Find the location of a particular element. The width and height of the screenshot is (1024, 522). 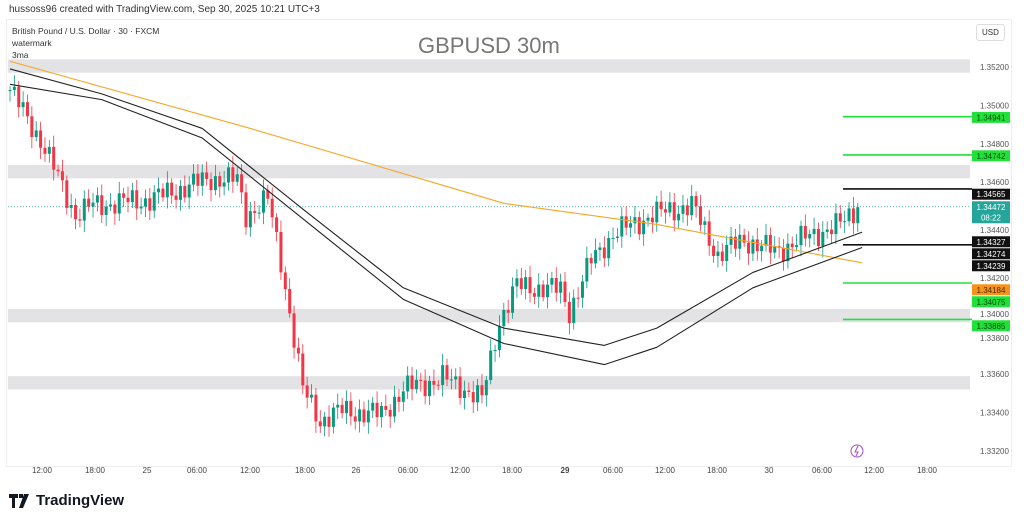

x-tick-label: 26 is located at coordinates (356, 470).